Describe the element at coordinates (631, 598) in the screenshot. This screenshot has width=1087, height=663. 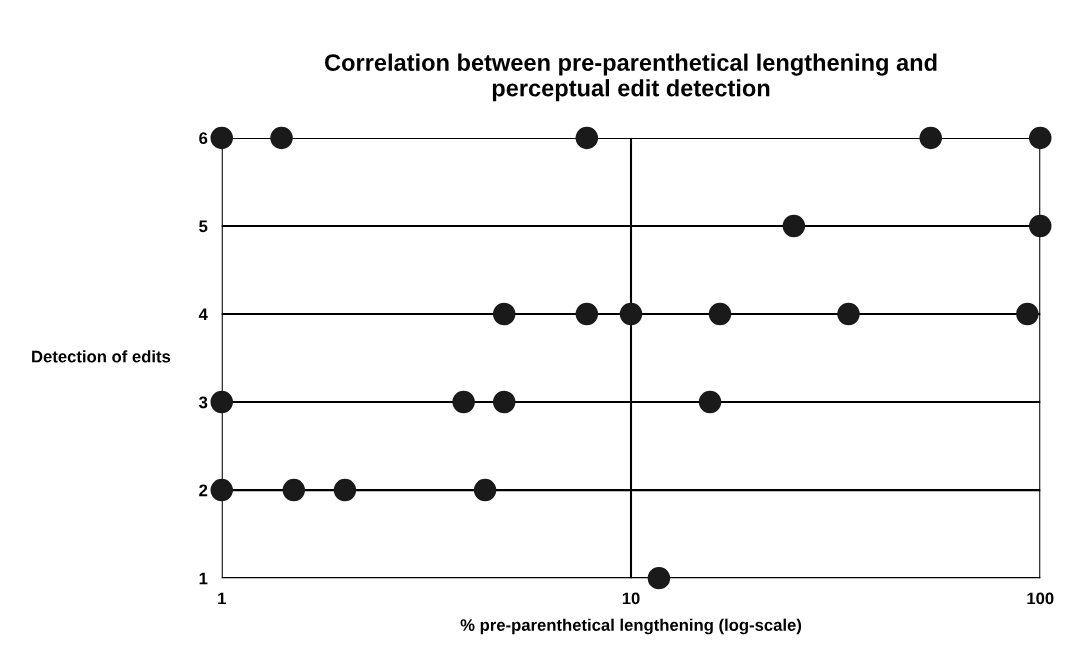
I see `x-tick-label: 10` at that location.